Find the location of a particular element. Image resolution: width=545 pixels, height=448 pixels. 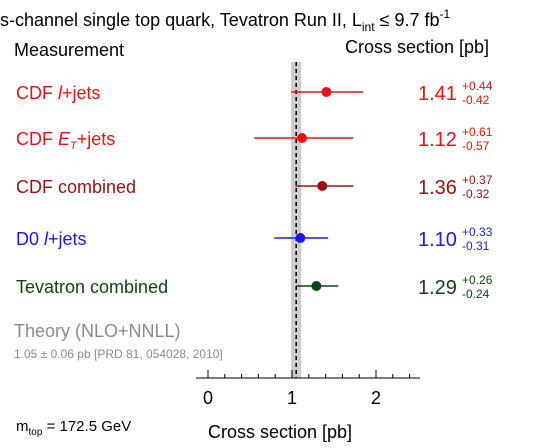

x-axis-label: Cross section [pb] is located at coordinates (280, 432).